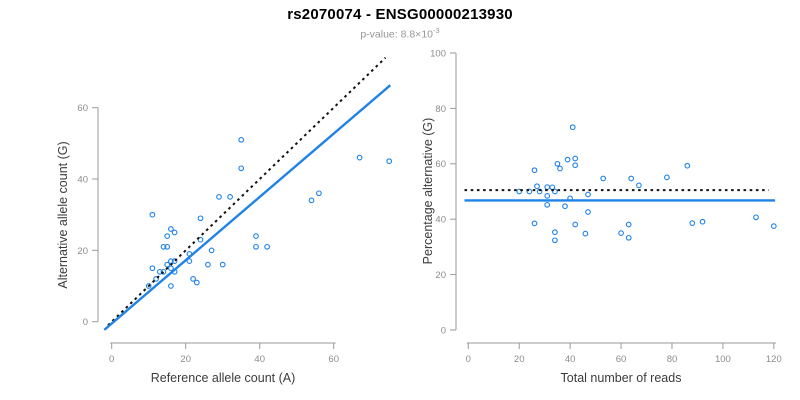 The height and width of the screenshot is (400, 800). Describe the element at coordinates (82, 108) in the screenshot. I see `left-plot-y-tick-label: 60` at that location.